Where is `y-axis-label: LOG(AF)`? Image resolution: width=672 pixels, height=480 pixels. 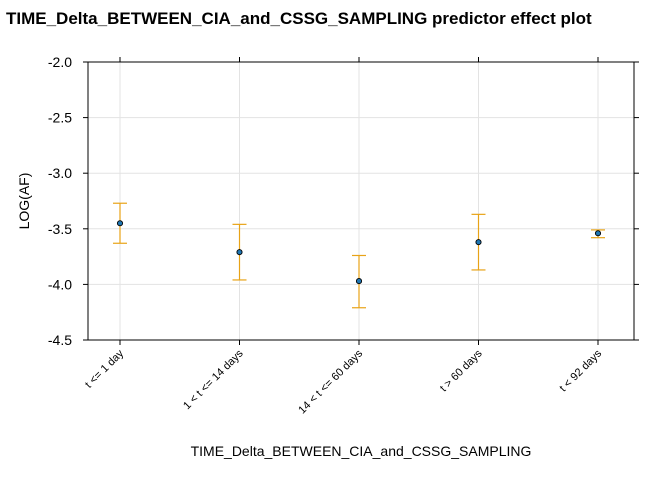
y-axis-label: LOG(AF) is located at coordinates (24, 201).